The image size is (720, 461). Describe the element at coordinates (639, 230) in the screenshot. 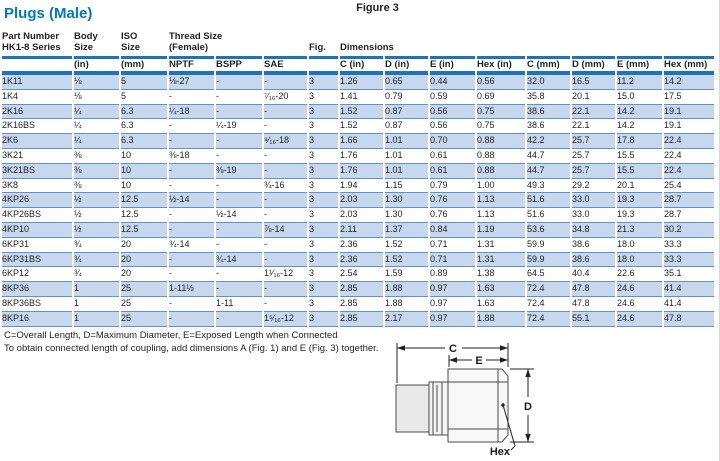

I see `cell: 21.3` at that location.